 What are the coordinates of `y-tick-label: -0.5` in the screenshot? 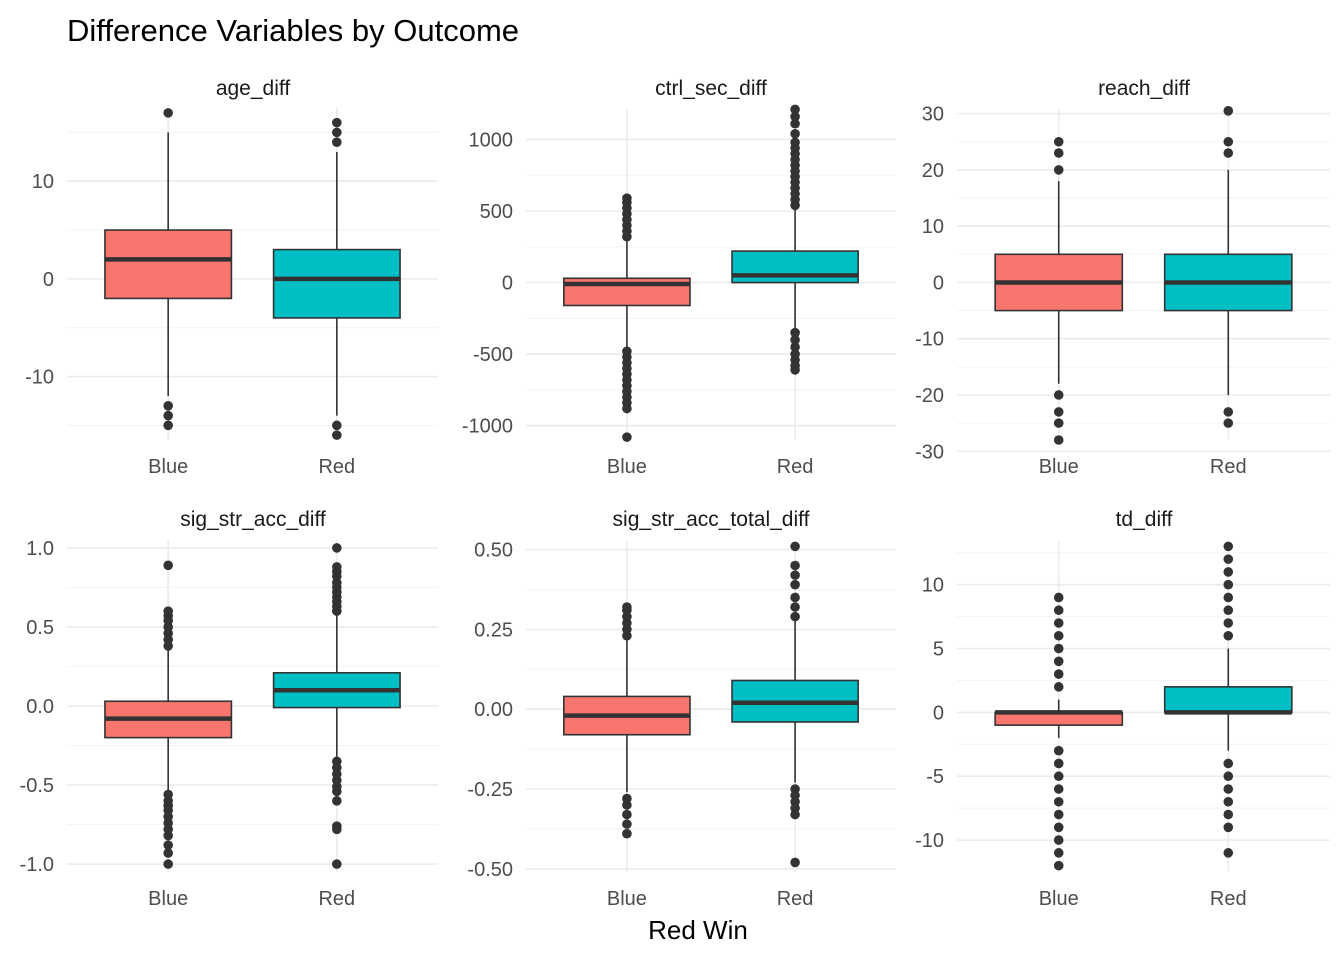 It's located at (37, 786).